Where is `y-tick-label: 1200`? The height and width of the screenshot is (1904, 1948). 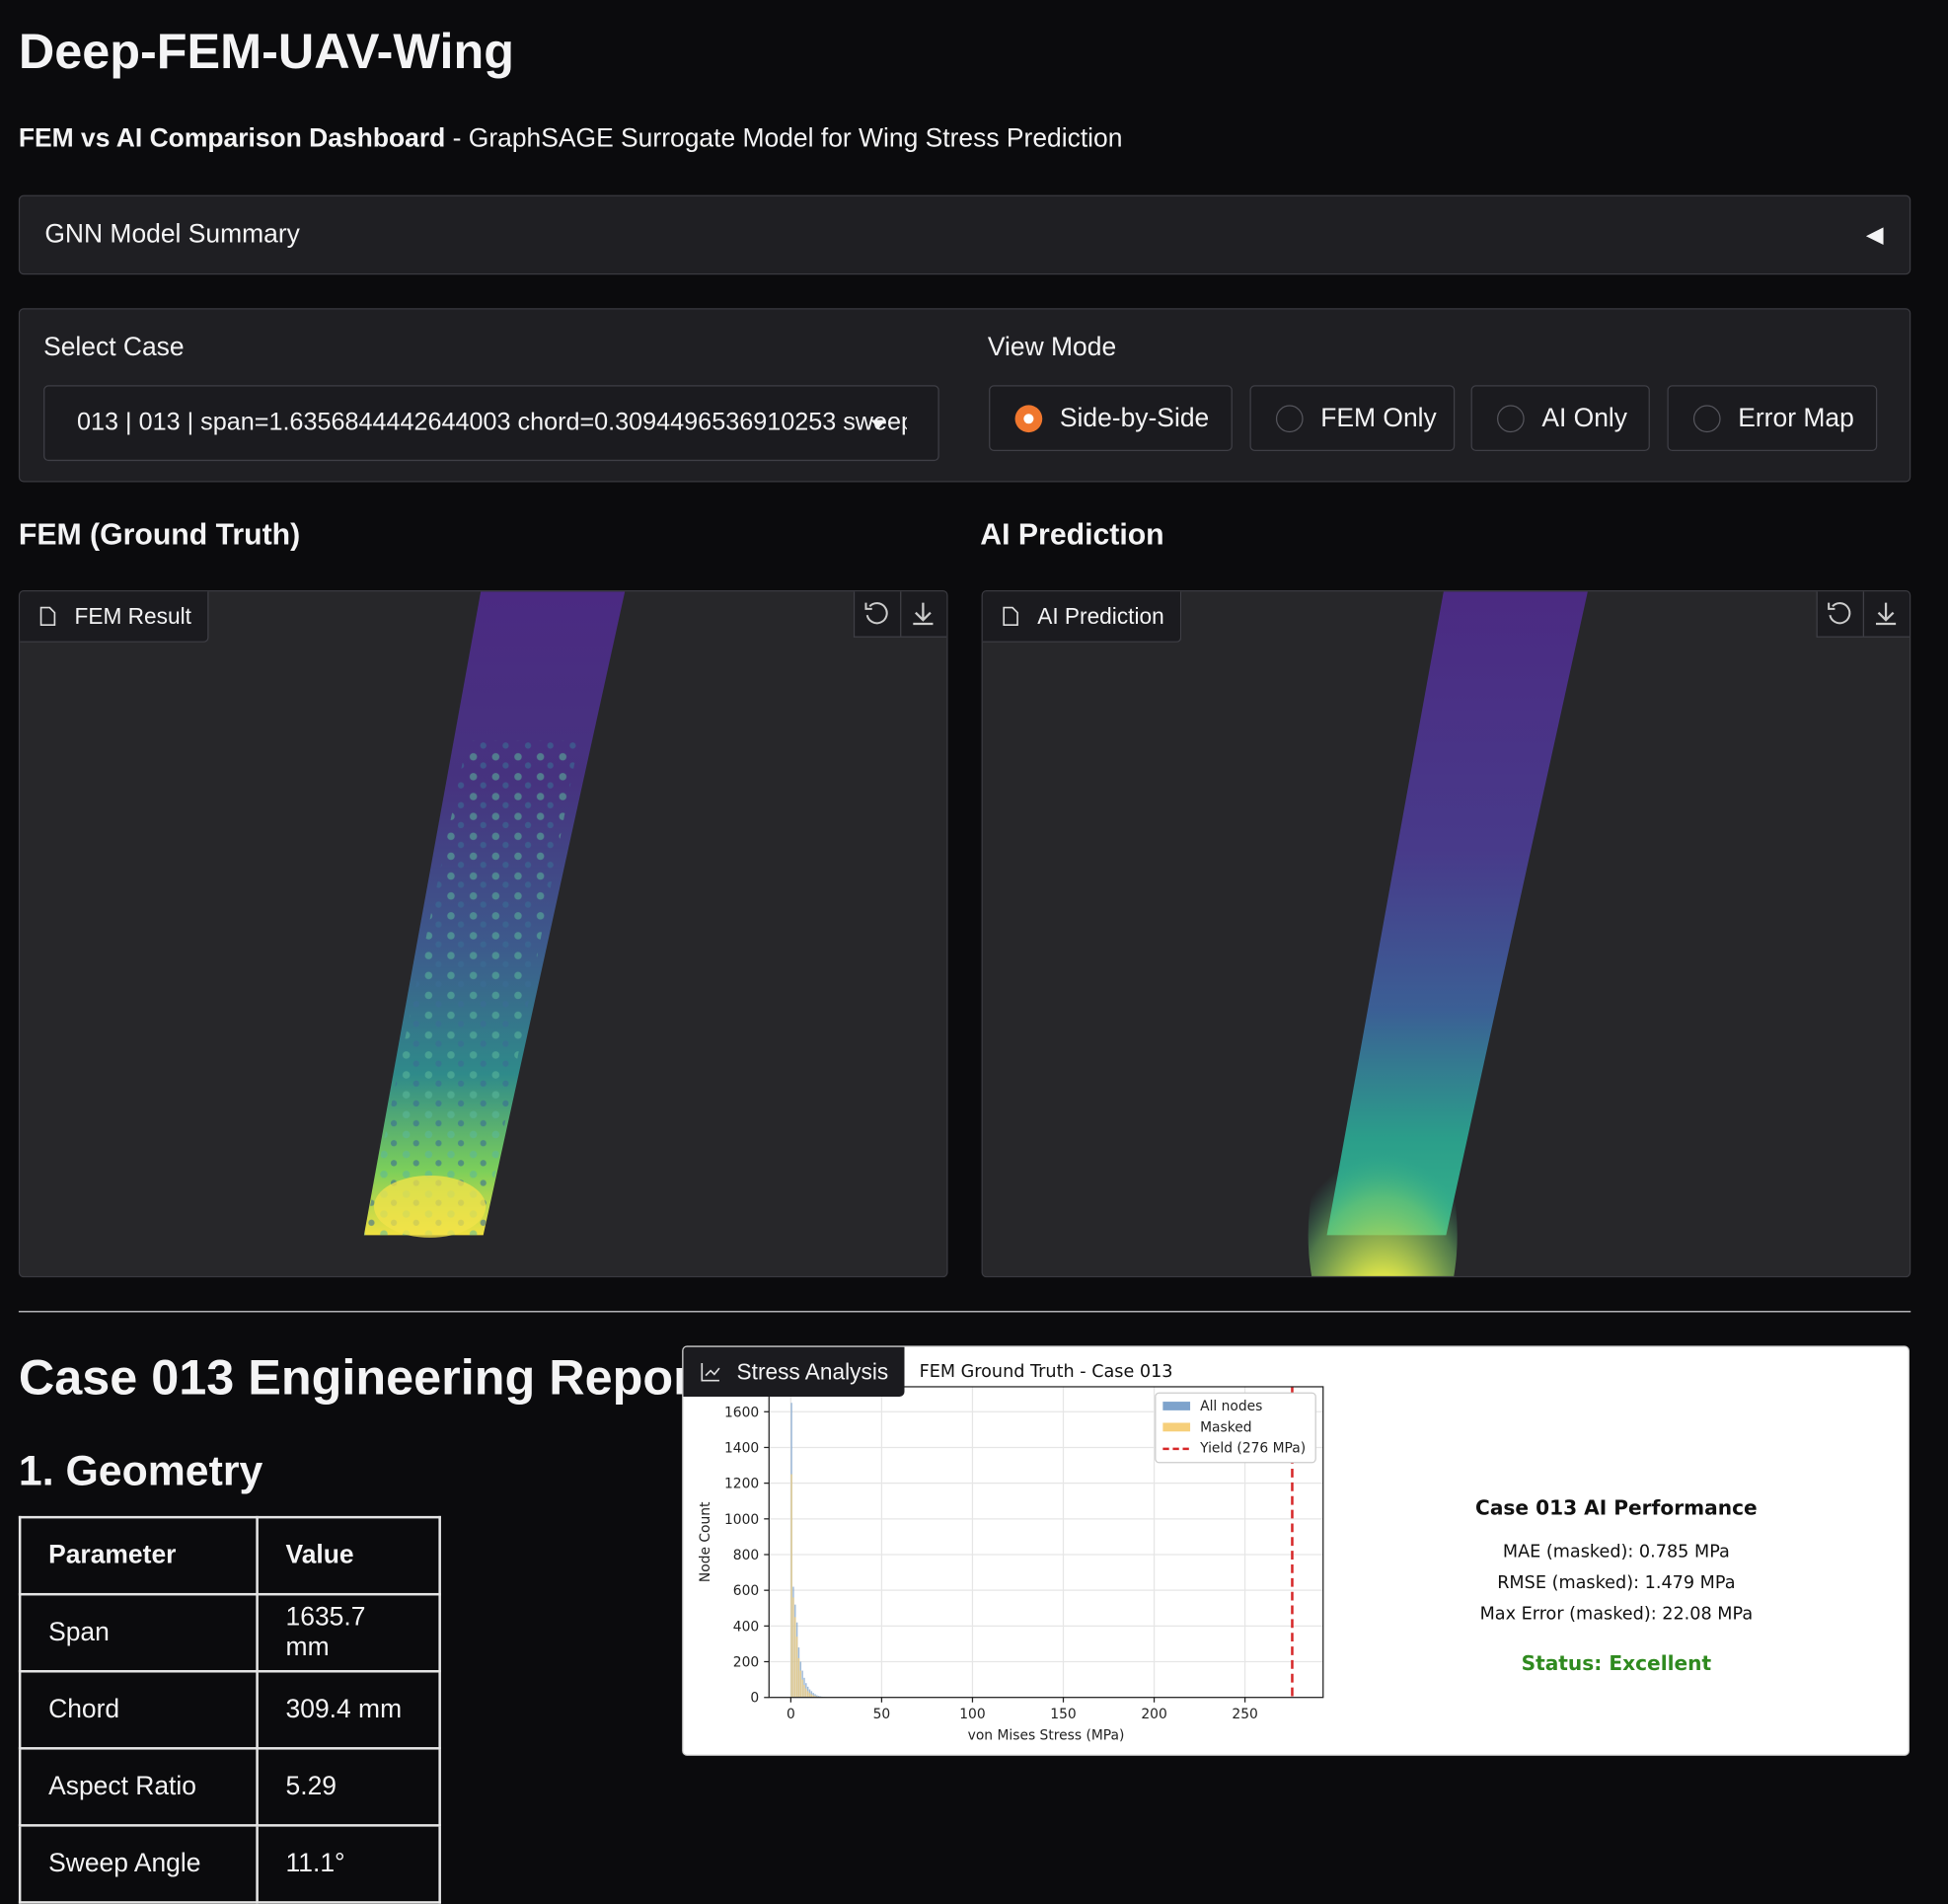 y-tick-label: 1200 is located at coordinates (741, 1484).